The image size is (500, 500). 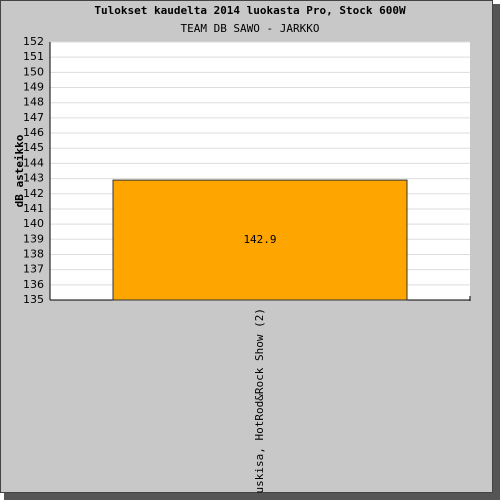 What do you see at coordinates (249, 28) in the screenshot?
I see `chart-subtitle: TEAM DB SAWO - JARKKO` at bounding box center [249, 28].